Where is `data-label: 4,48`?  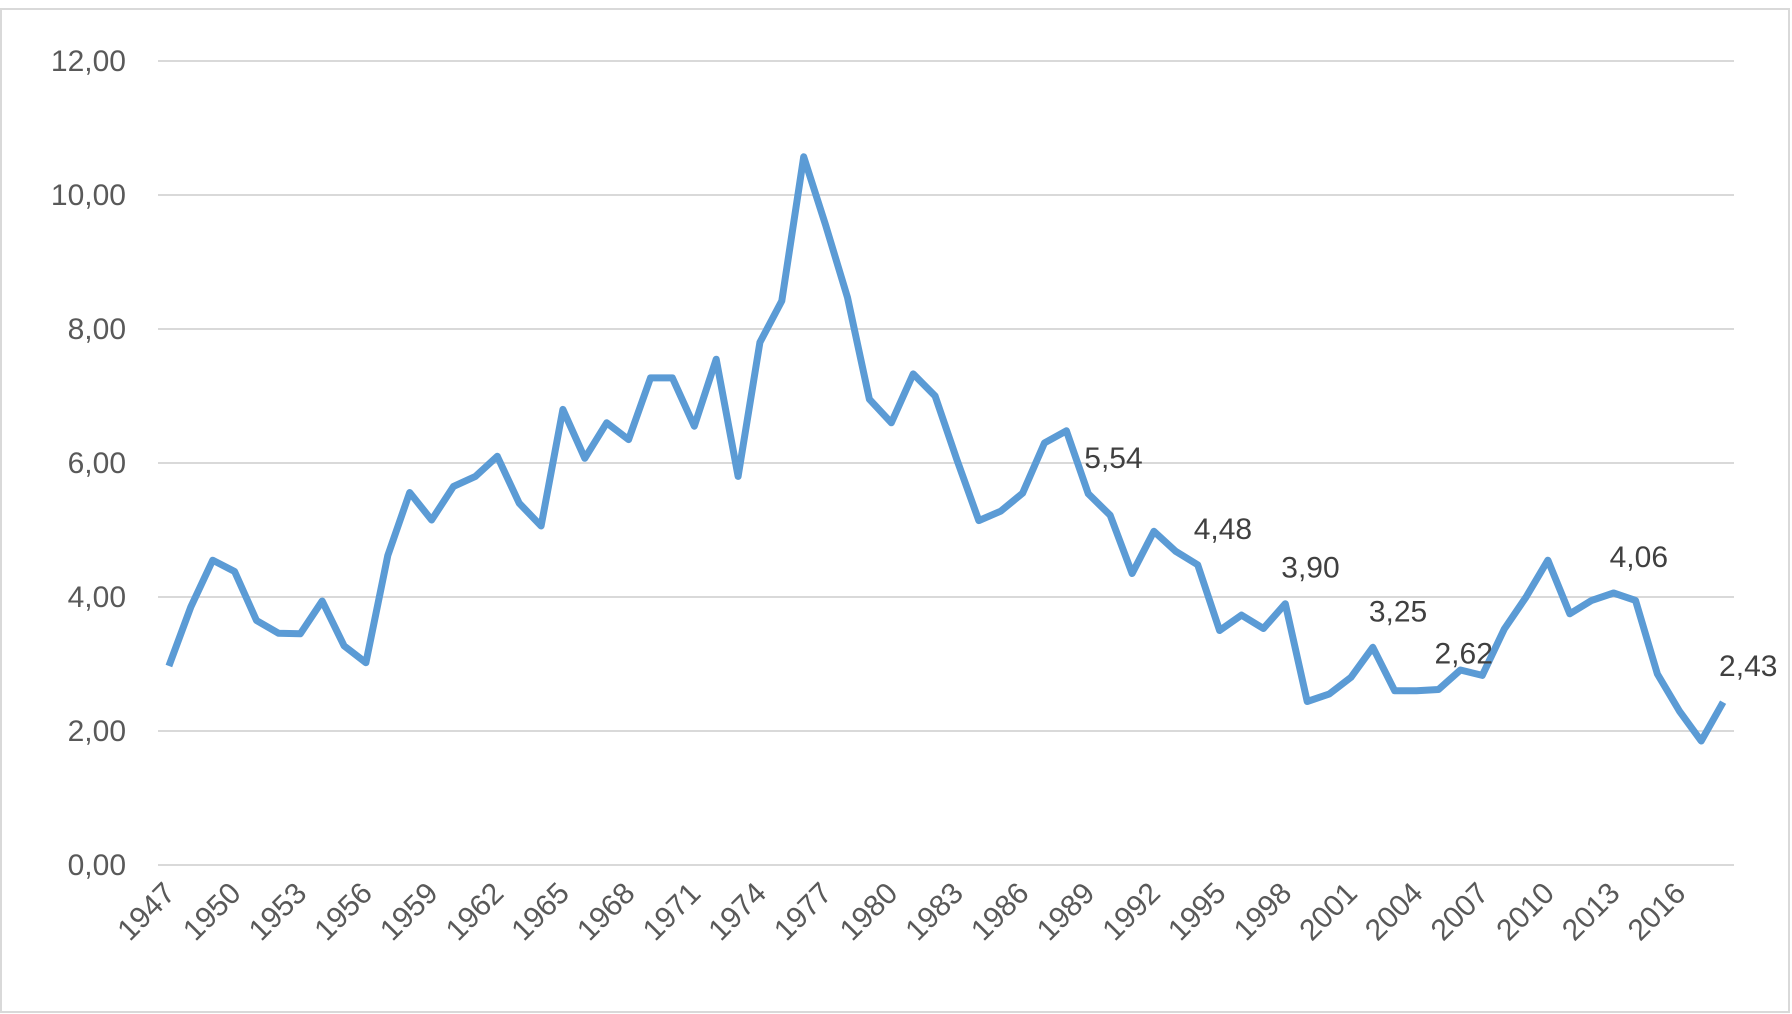
data-label: 4,48 is located at coordinates (1223, 529).